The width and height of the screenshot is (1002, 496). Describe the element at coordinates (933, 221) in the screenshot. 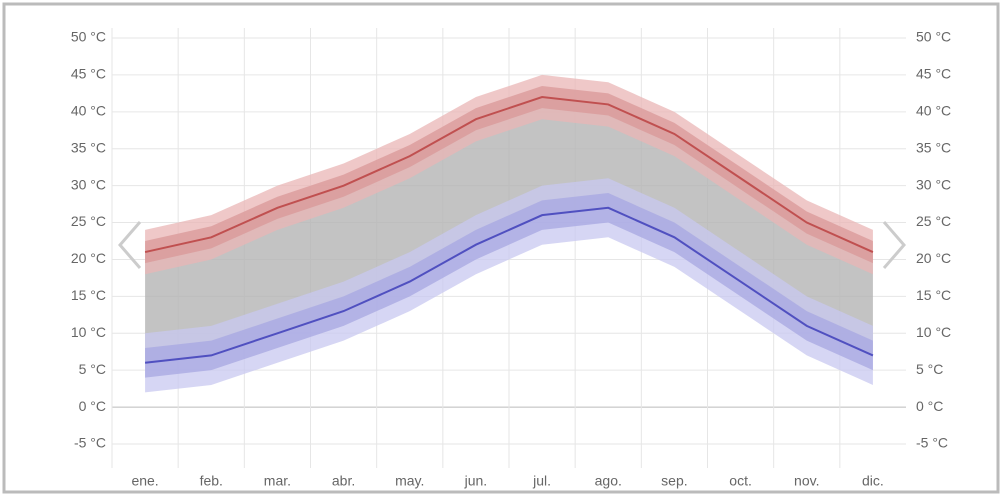

I see `y2-tick-label: 25 °C` at that location.